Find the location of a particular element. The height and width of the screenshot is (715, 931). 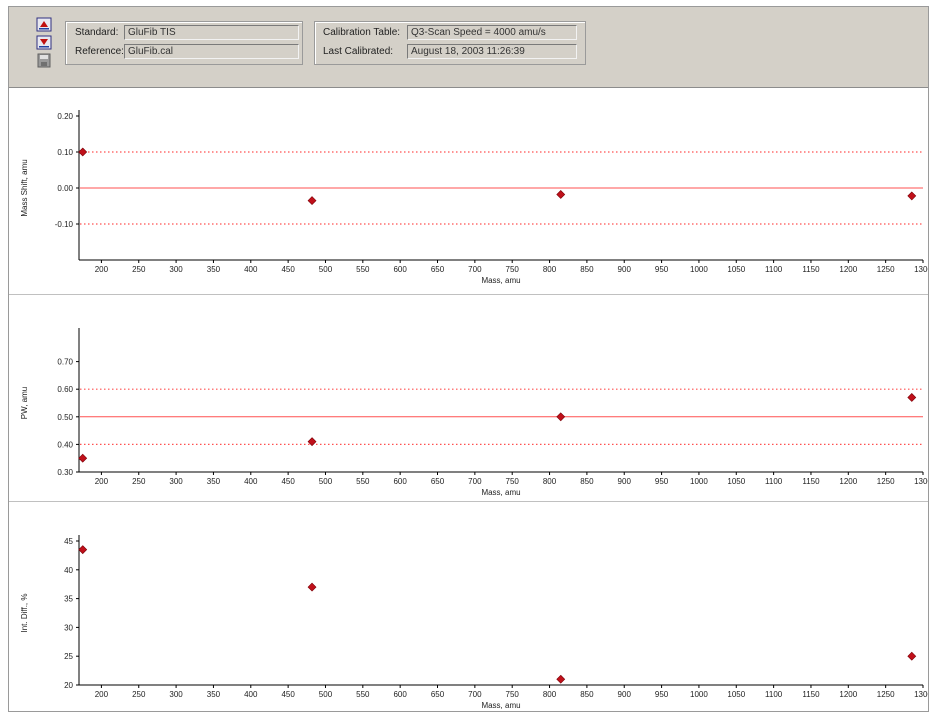

standard-group is located at coordinates (184, 43).